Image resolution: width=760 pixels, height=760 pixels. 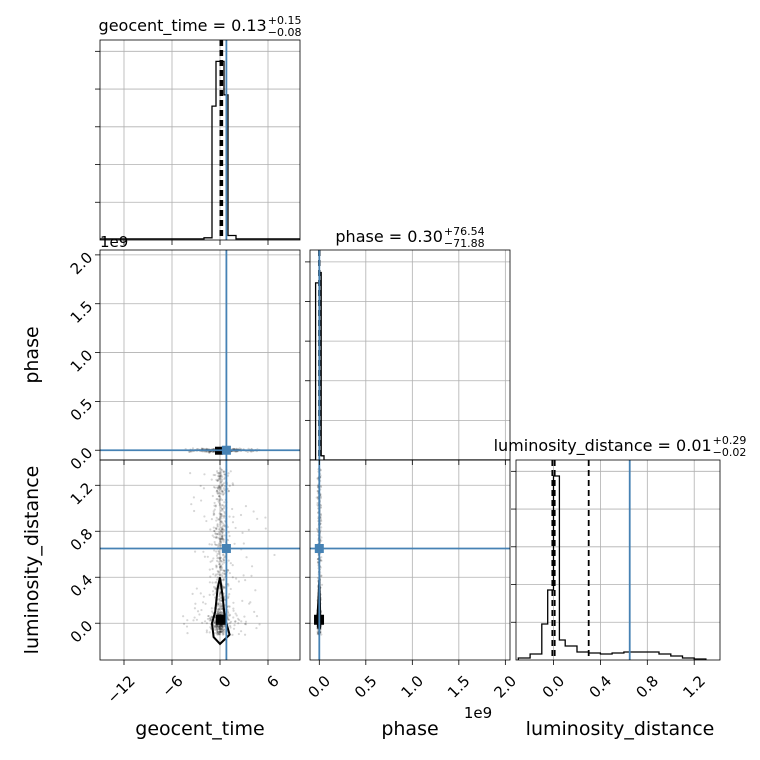 I want to click on tick-label-y: 1.0, so click(x=82, y=361).